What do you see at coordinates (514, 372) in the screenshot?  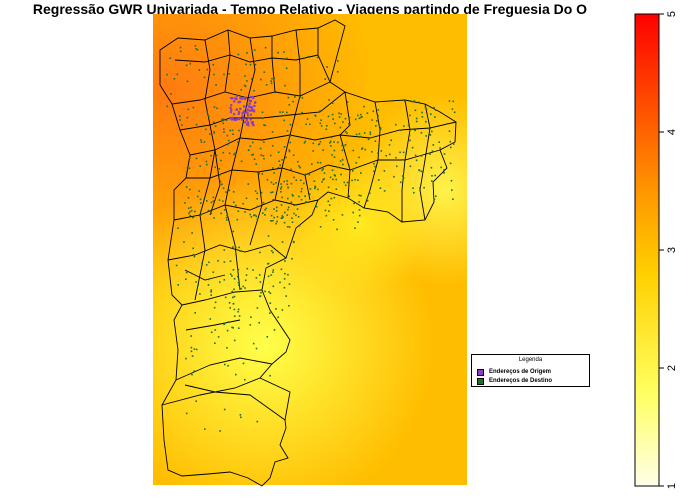 I see `legend-item-origin: Endereços de Origem` at bounding box center [514, 372].